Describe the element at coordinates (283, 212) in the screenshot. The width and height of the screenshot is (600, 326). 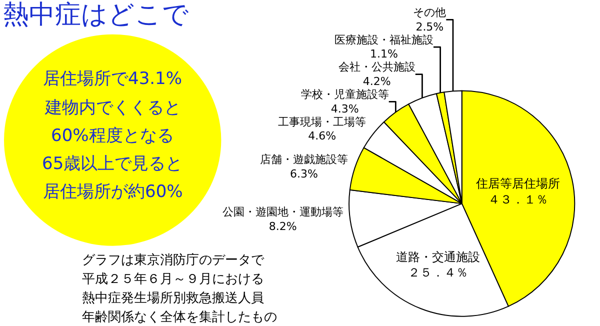
I see `slice-label: 公園・遊園地・運動場等` at that location.